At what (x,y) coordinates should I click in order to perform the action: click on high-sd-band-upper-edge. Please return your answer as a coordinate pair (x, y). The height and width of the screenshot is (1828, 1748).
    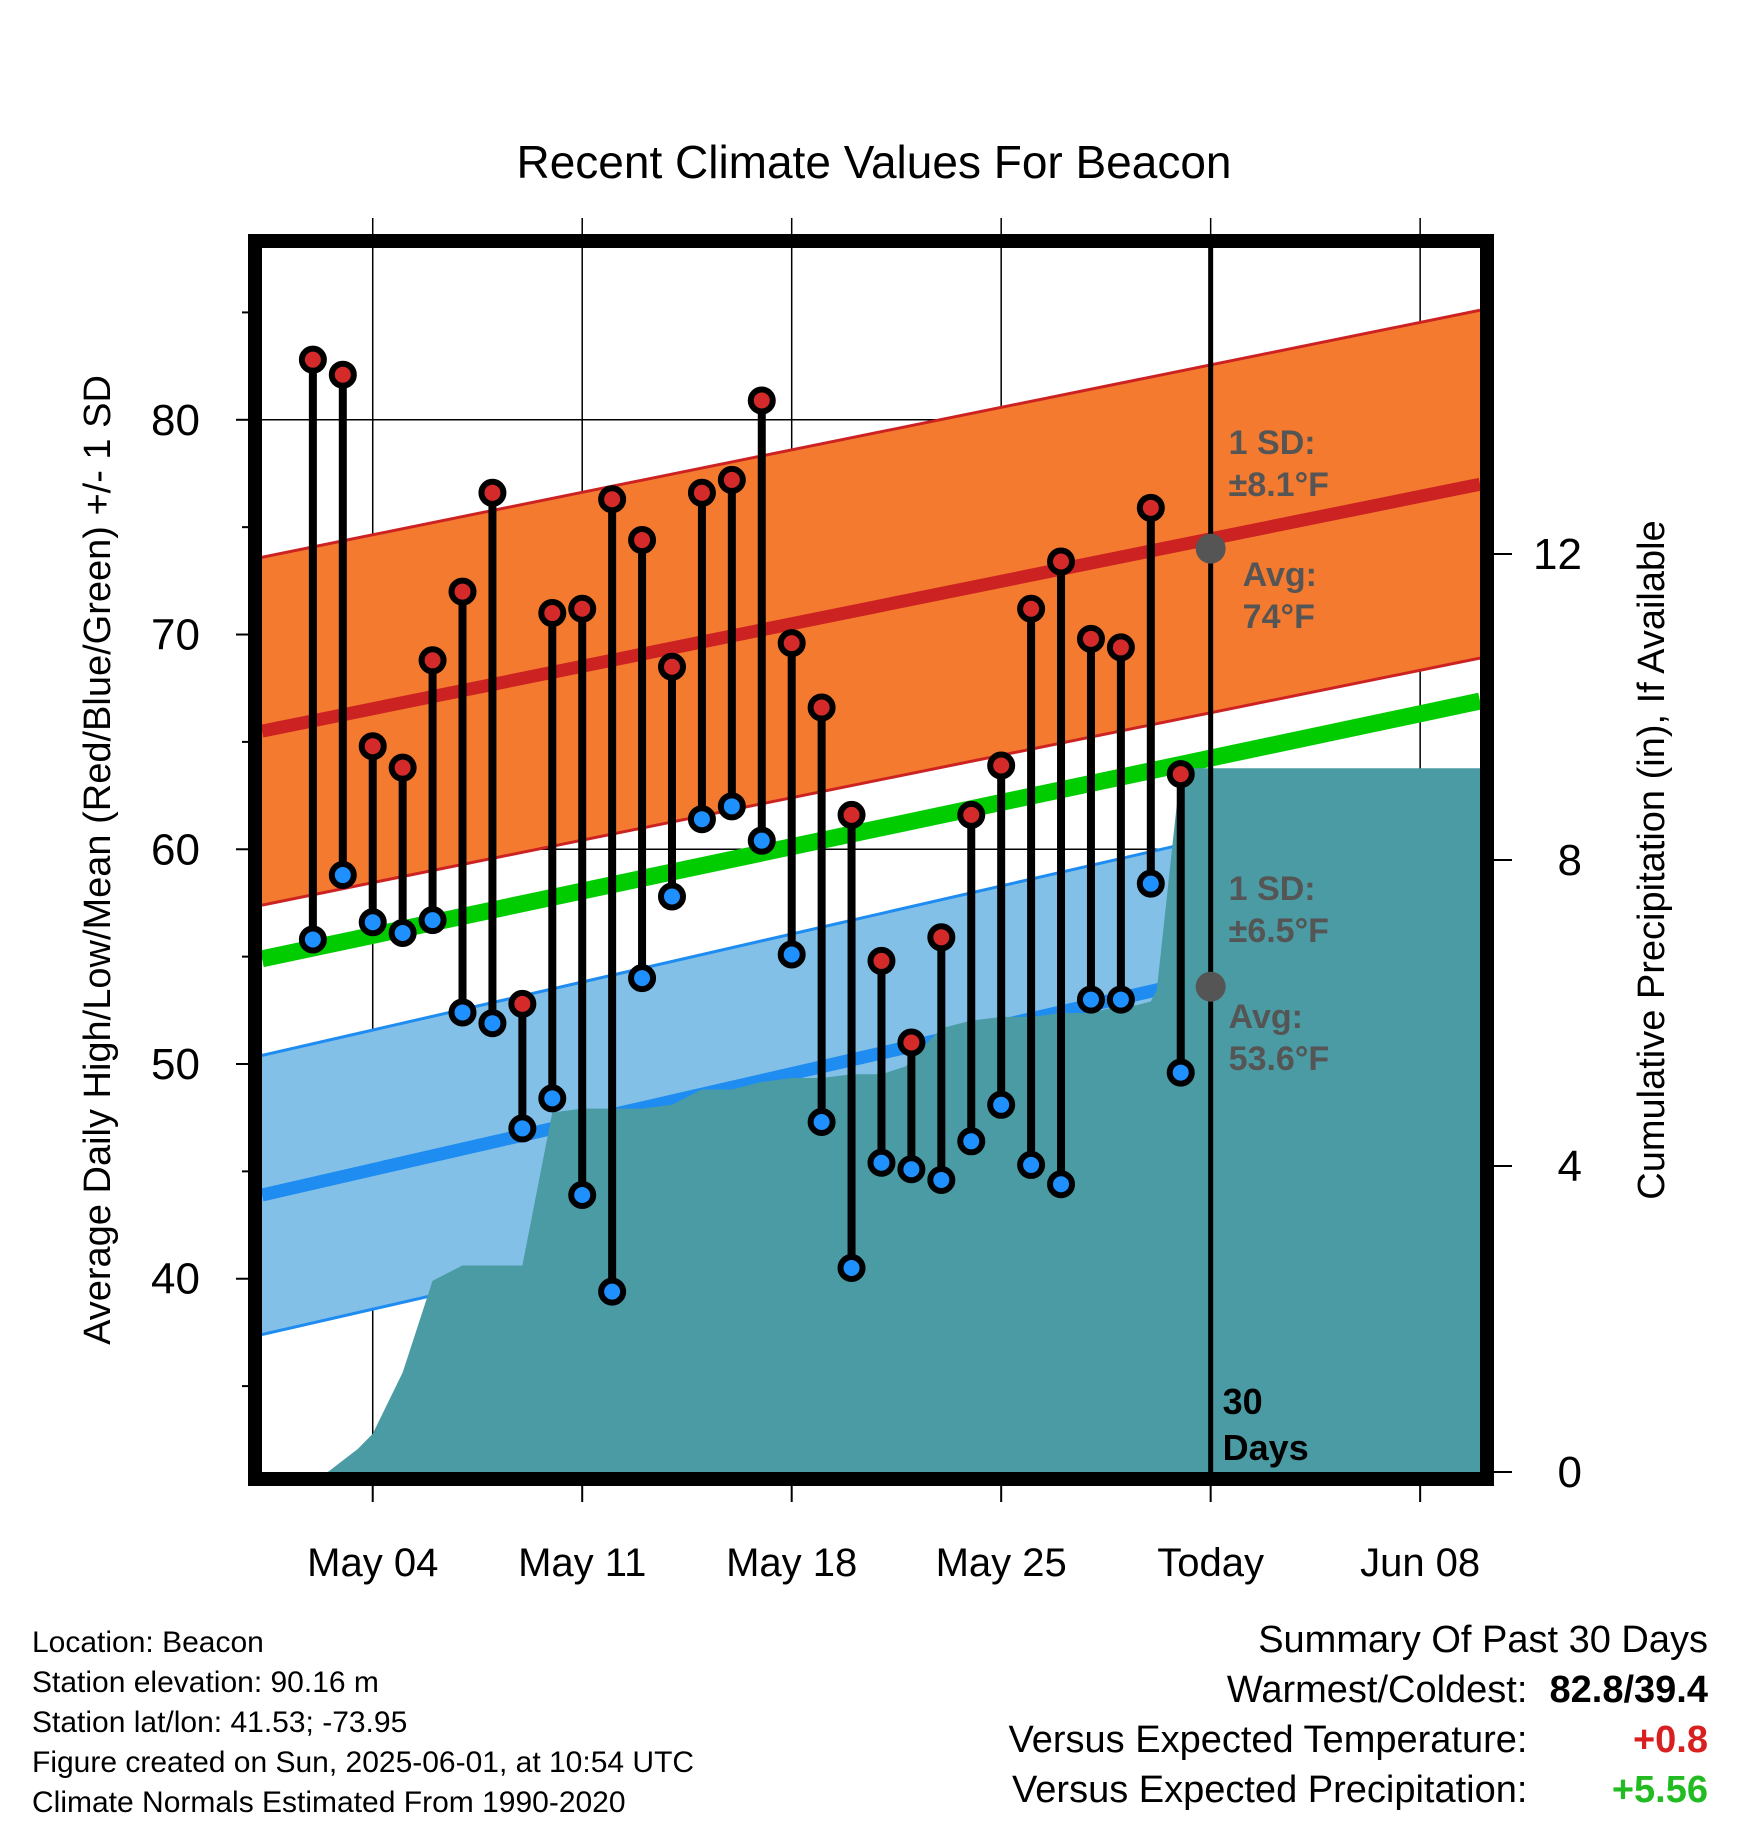
    Looking at the image, I should click on (871, 433).